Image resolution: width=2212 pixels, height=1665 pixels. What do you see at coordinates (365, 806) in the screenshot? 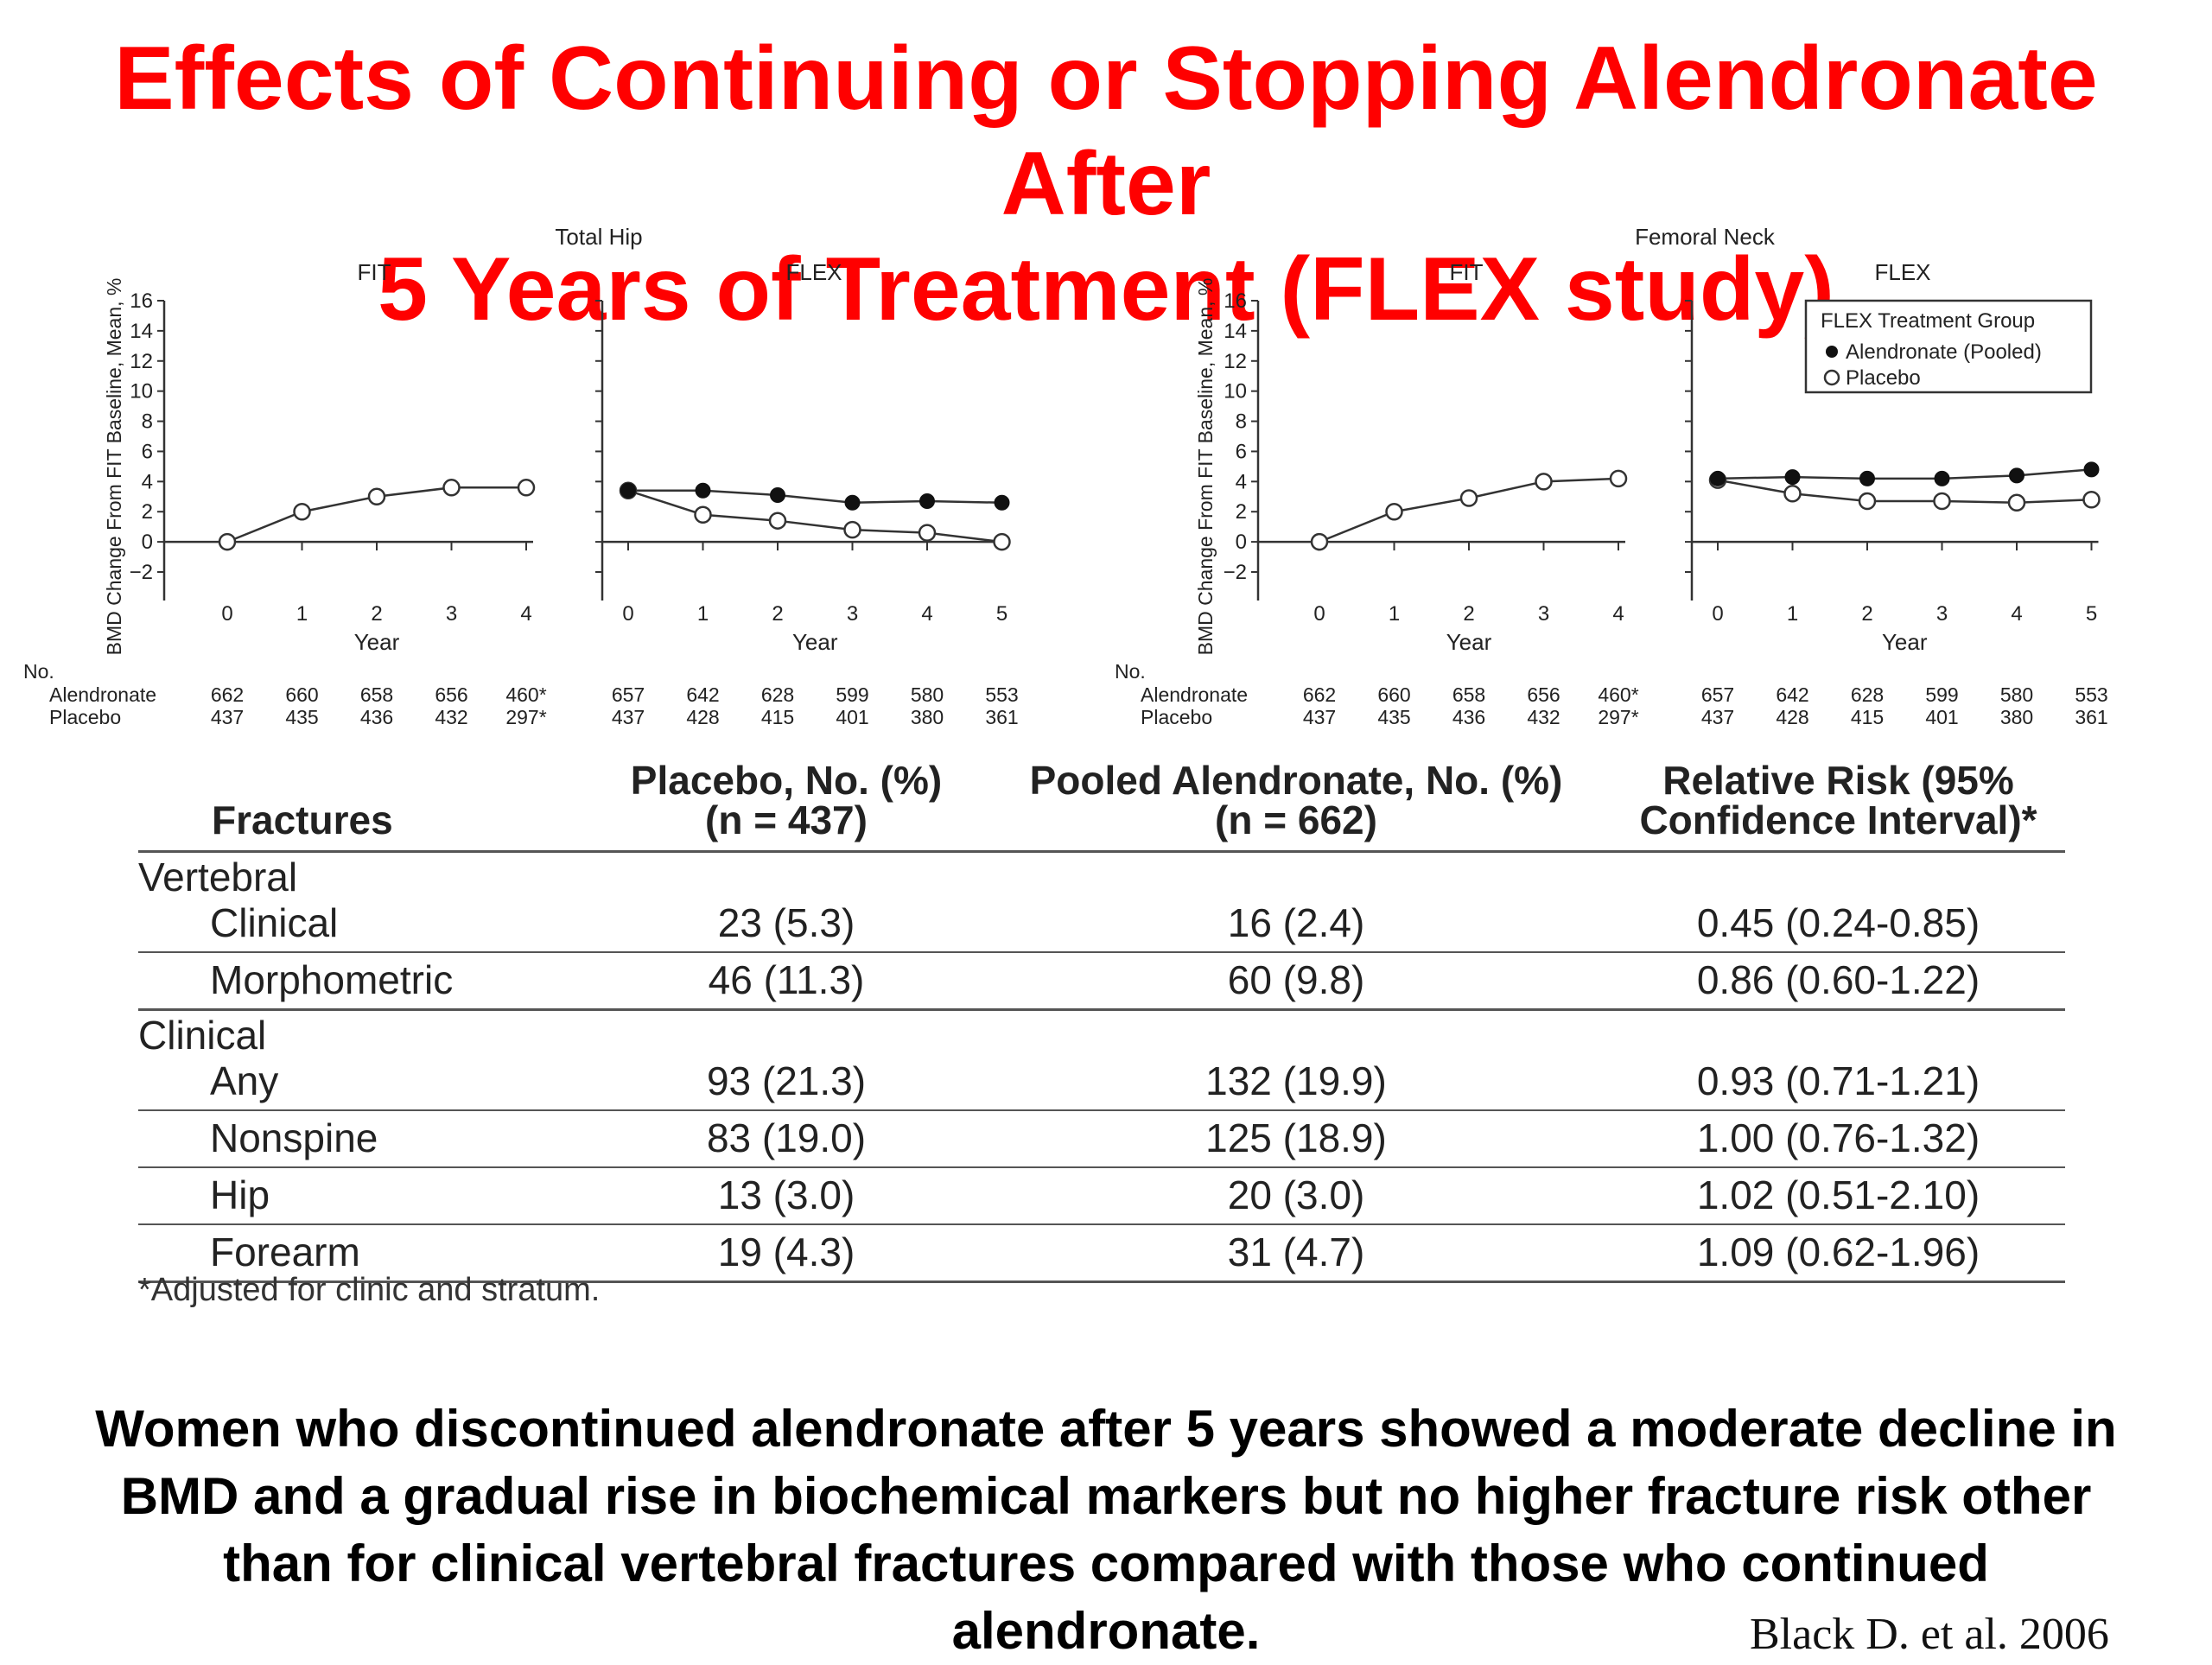
I see `header-fractures: Fractures` at bounding box center [365, 806].